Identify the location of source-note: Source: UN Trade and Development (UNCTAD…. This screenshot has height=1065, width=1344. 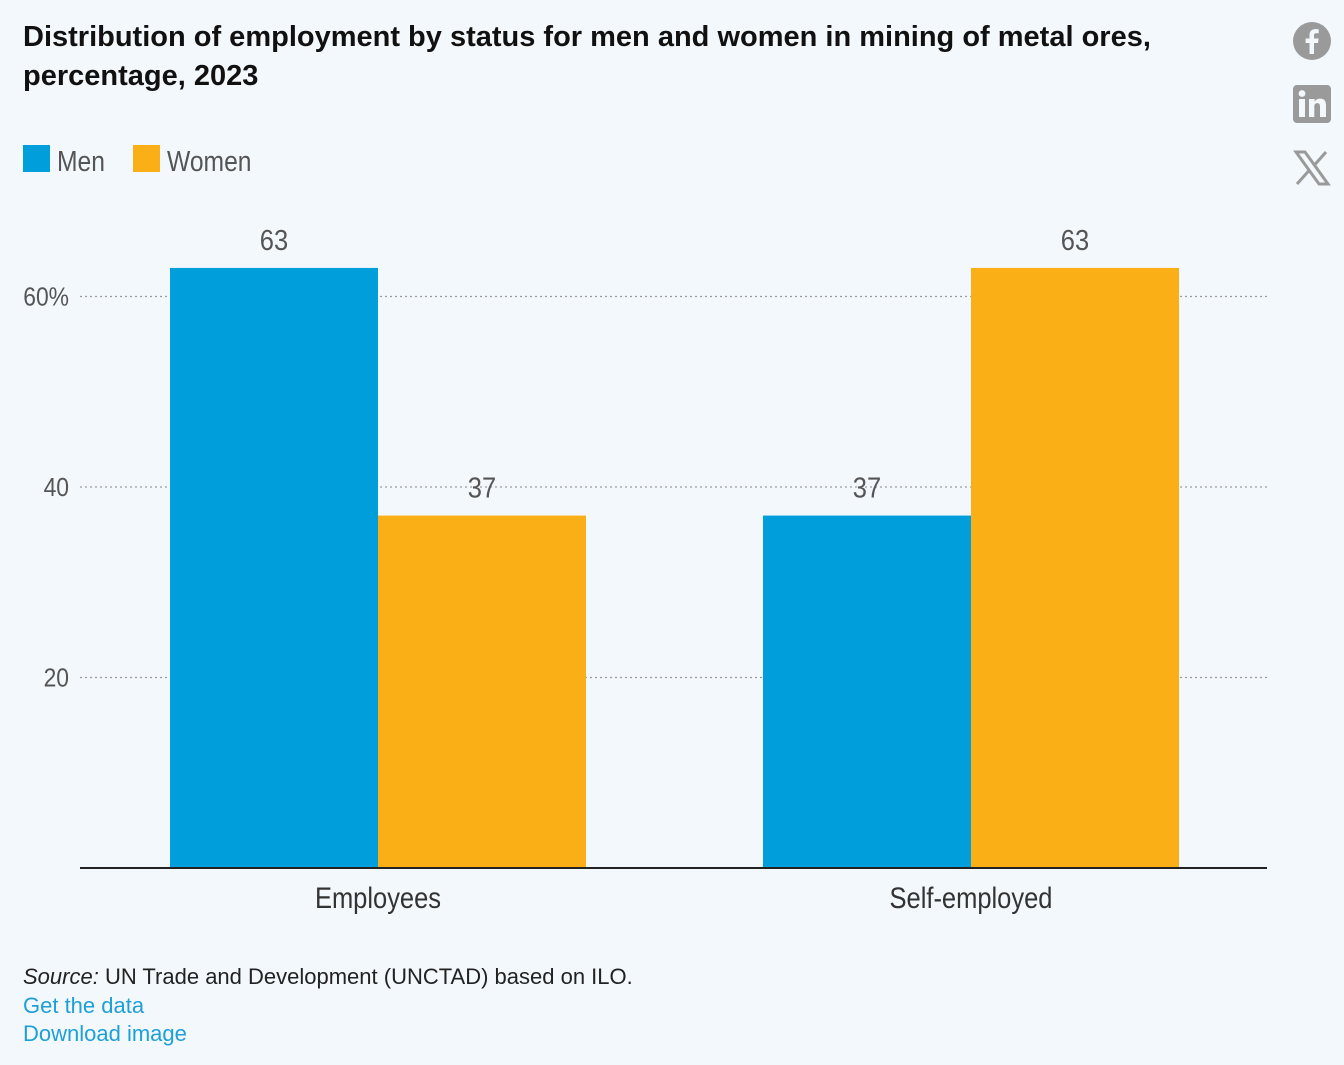
(328, 977).